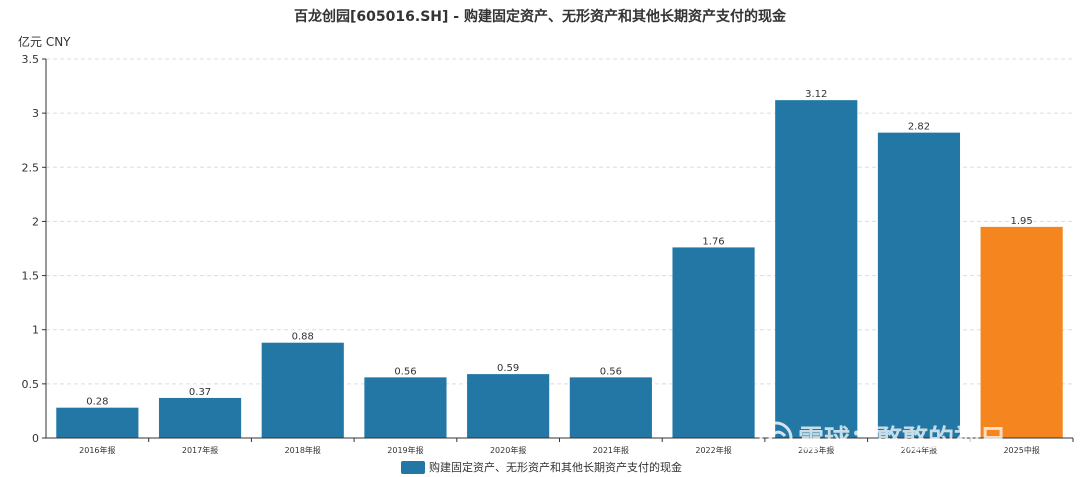 This screenshot has width=1080, height=477. What do you see at coordinates (713, 241) in the screenshot?
I see `bar-value-label: 1.76` at bounding box center [713, 241].